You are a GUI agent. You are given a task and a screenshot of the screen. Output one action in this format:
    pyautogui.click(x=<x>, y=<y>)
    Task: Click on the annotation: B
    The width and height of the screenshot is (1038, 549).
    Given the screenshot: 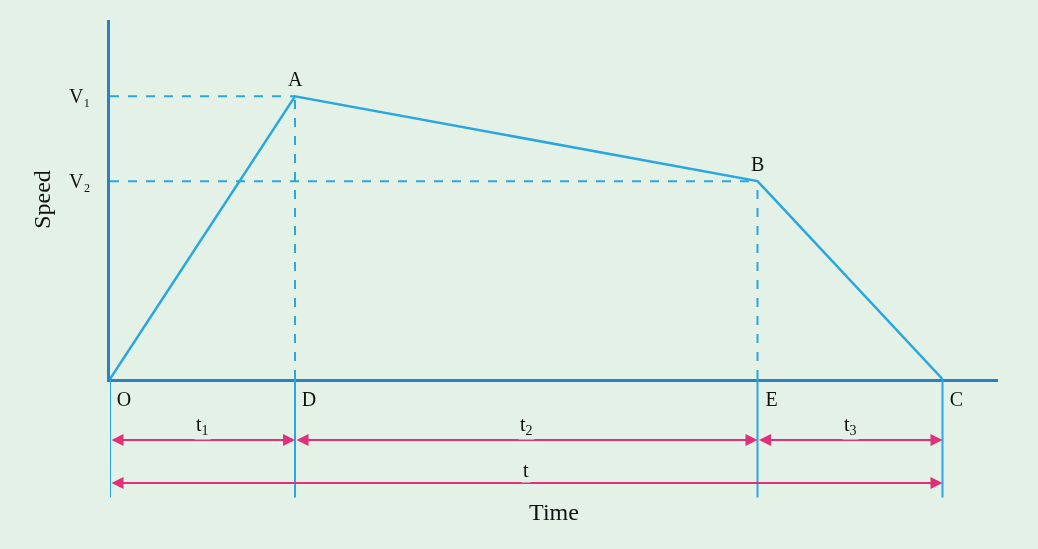 What is the action you would take?
    pyautogui.click(x=758, y=164)
    